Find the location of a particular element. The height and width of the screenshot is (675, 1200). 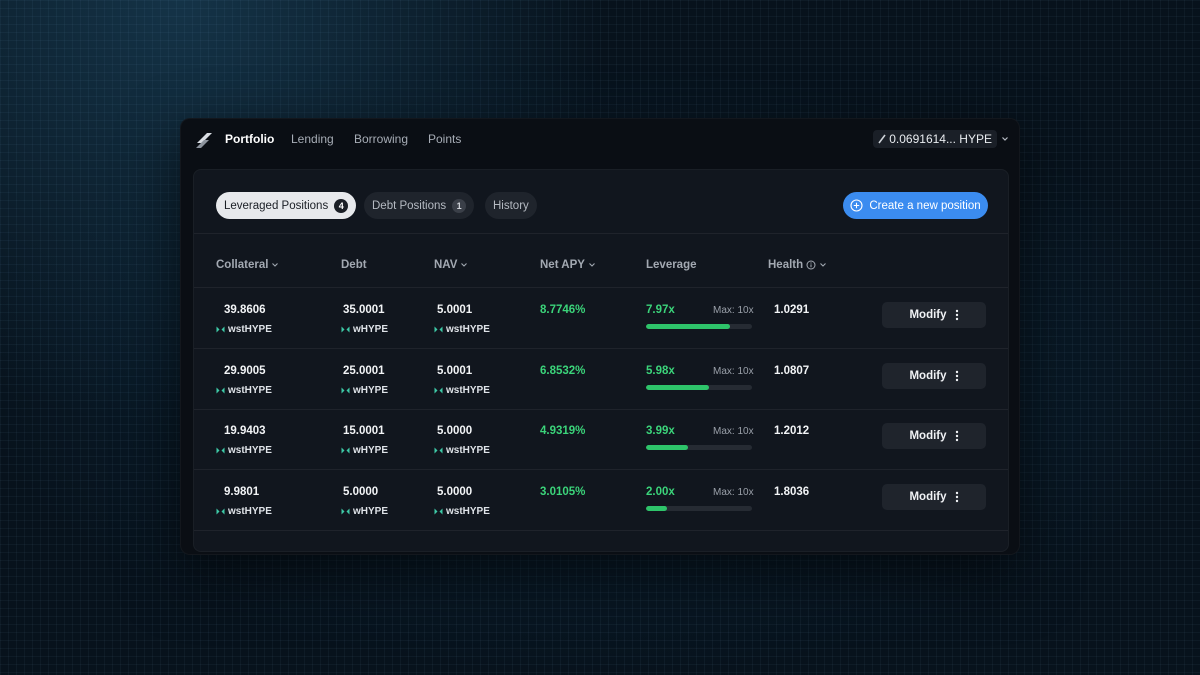

wallet-pill: 0.0691614... HYPE is located at coordinates (935, 139).